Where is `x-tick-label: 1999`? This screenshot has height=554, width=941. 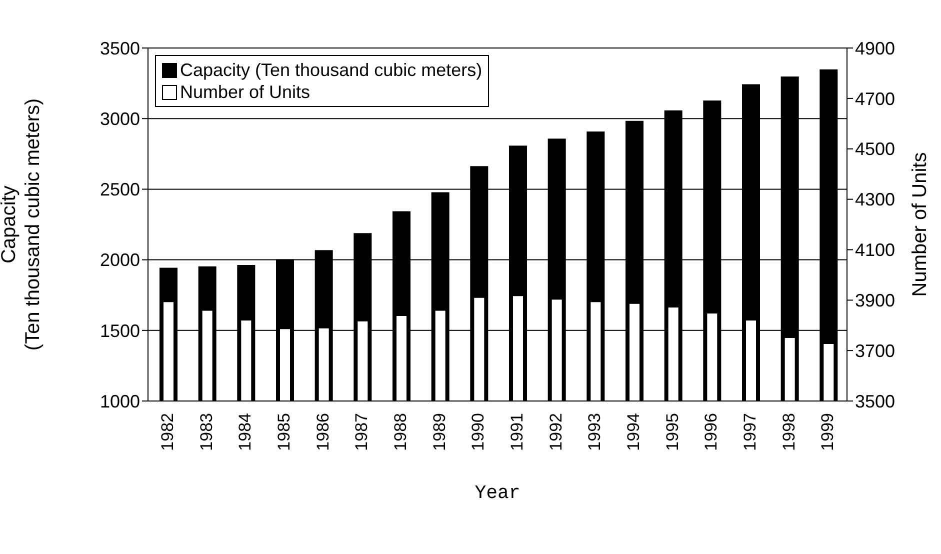
x-tick-label: 1999 is located at coordinates (828, 432).